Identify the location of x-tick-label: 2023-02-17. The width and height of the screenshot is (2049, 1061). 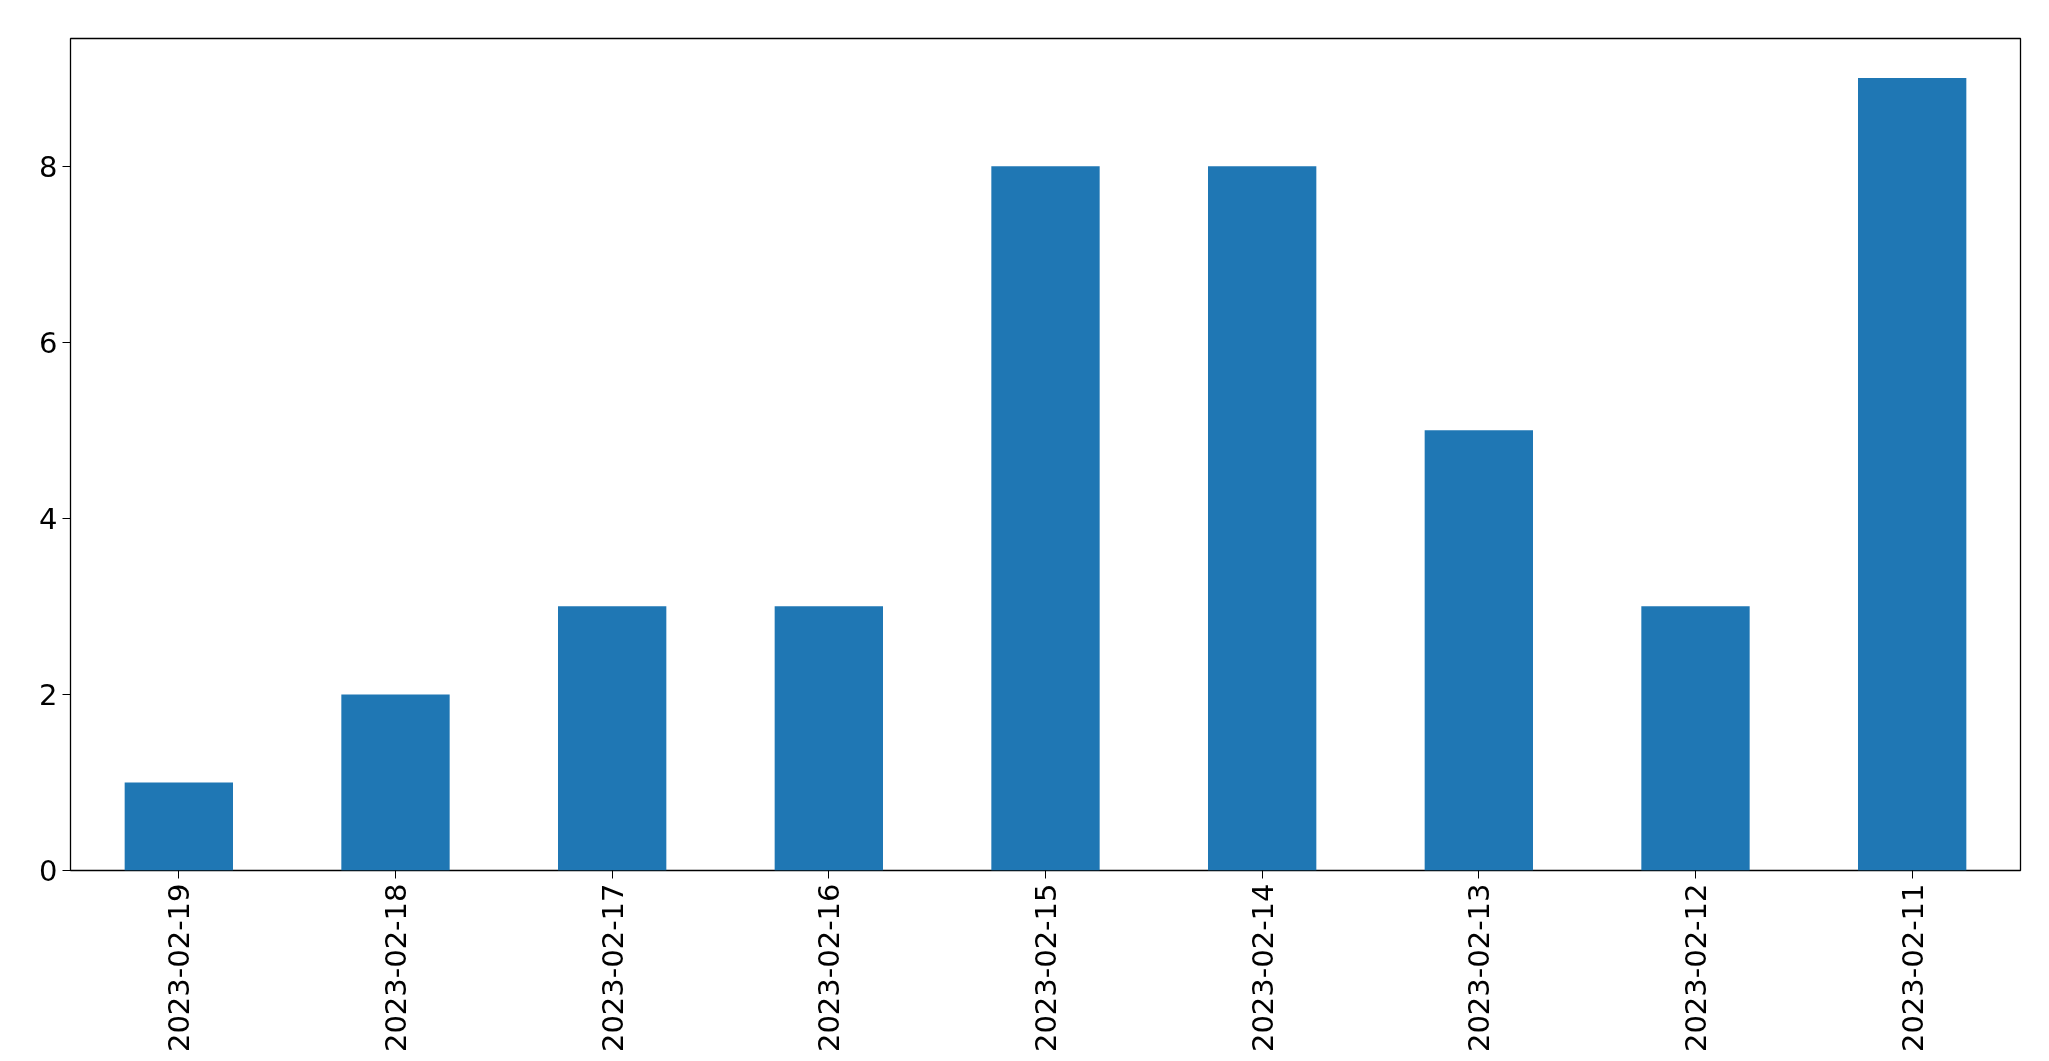
(612, 968).